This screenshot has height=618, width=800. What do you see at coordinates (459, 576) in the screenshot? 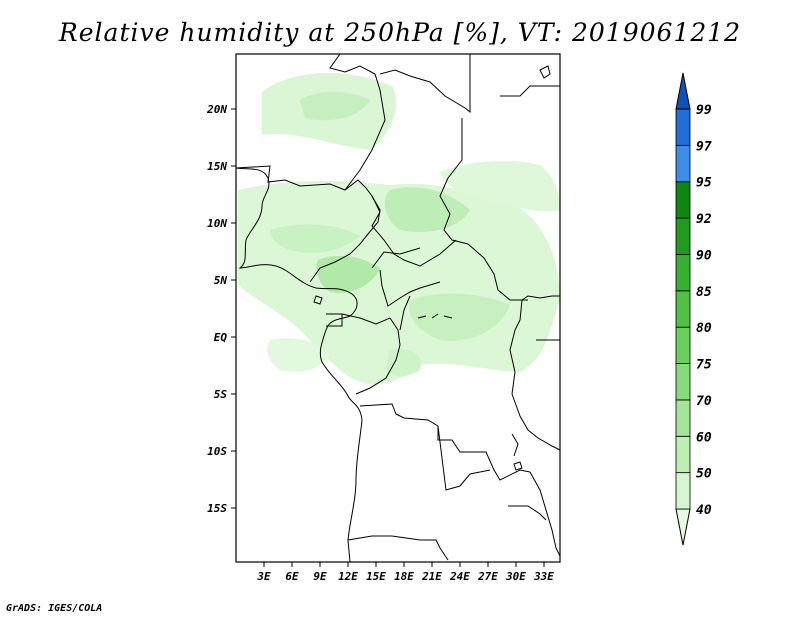
I see `lon-label-24e: 24E` at bounding box center [459, 576].